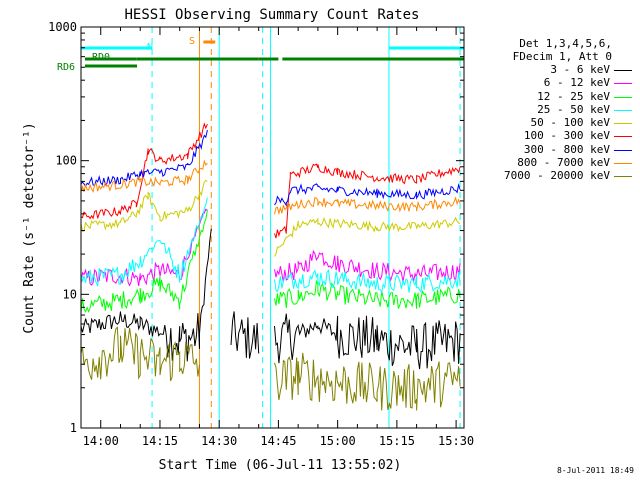 This screenshot has height=480, width=640. What do you see at coordinates (280, 465) in the screenshot?
I see `x-axis-label: Start Time (06-Jul-11 13:55:02)` at bounding box center [280, 465].